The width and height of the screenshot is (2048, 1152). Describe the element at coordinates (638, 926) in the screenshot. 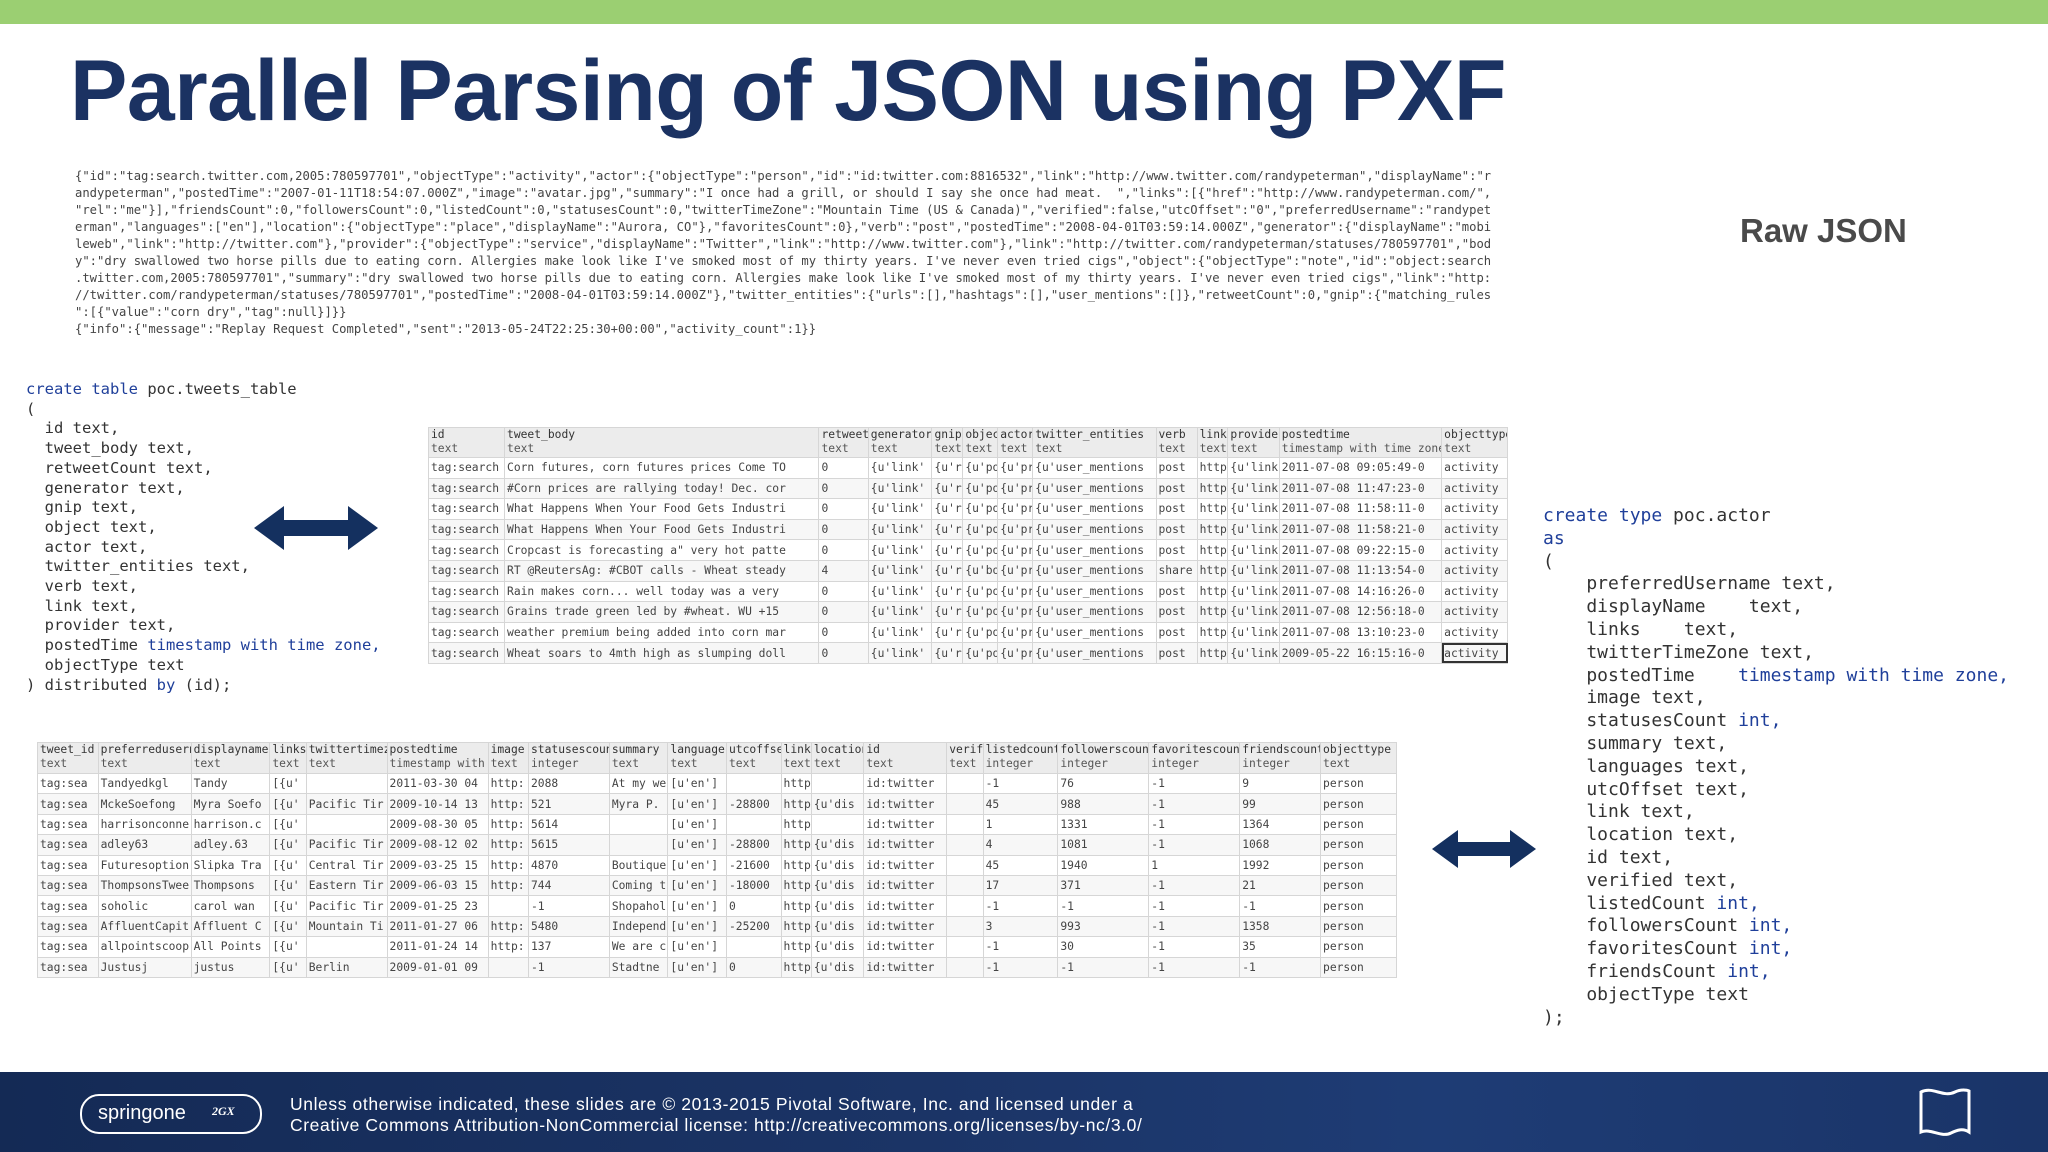

I see `table-cell: Independ` at that location.